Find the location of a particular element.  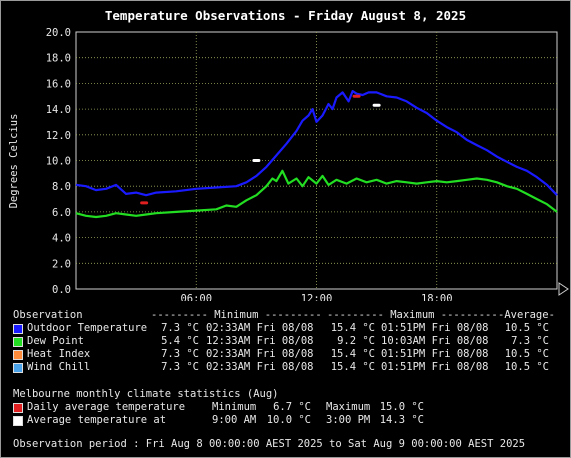

y-tick-label: 4.0 is located at coordinates (61, 239).